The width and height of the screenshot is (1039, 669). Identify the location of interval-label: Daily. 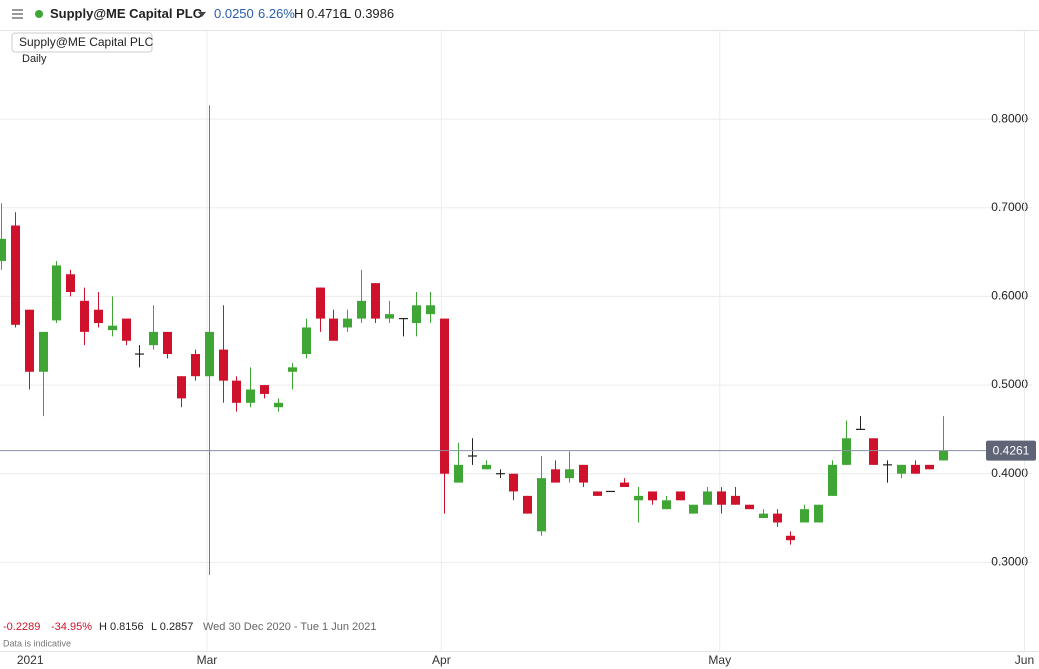
(34, 59).